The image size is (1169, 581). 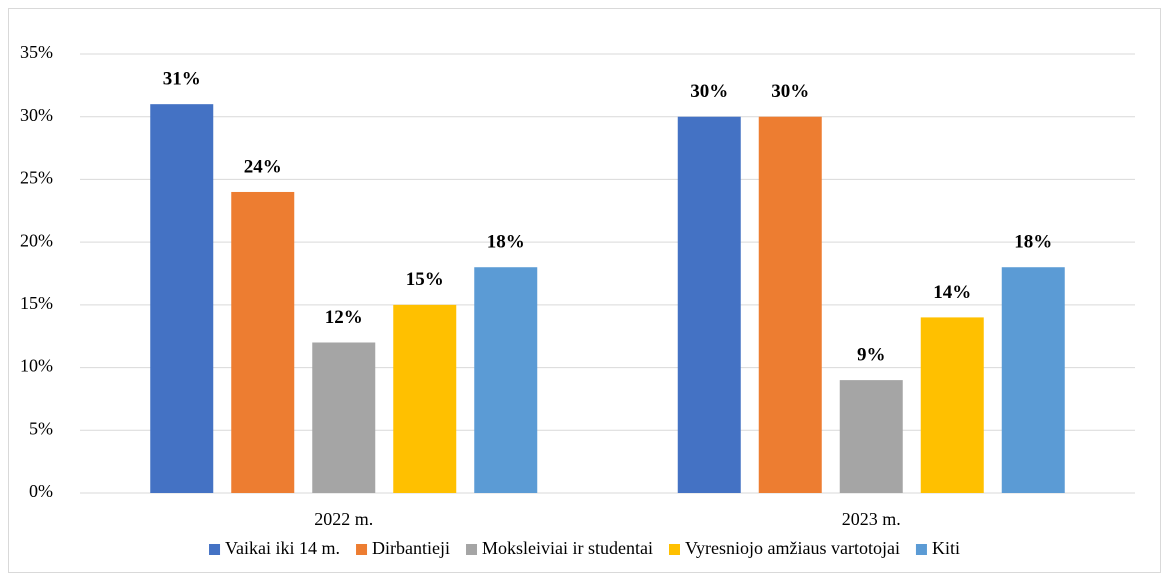 I want to click on y-tick-label: 25%, so click(x=36, y=178).